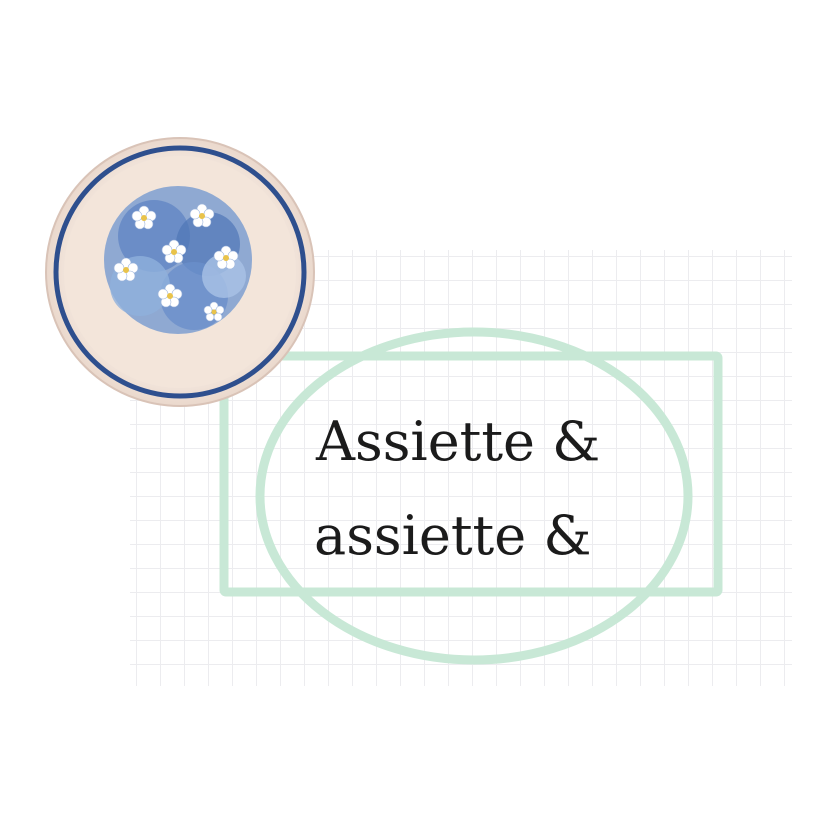  What do you see at coordinates (480, 442) in the screenshot?
I see `title-line-1: Assiette &` at bounding box center [480, 442].